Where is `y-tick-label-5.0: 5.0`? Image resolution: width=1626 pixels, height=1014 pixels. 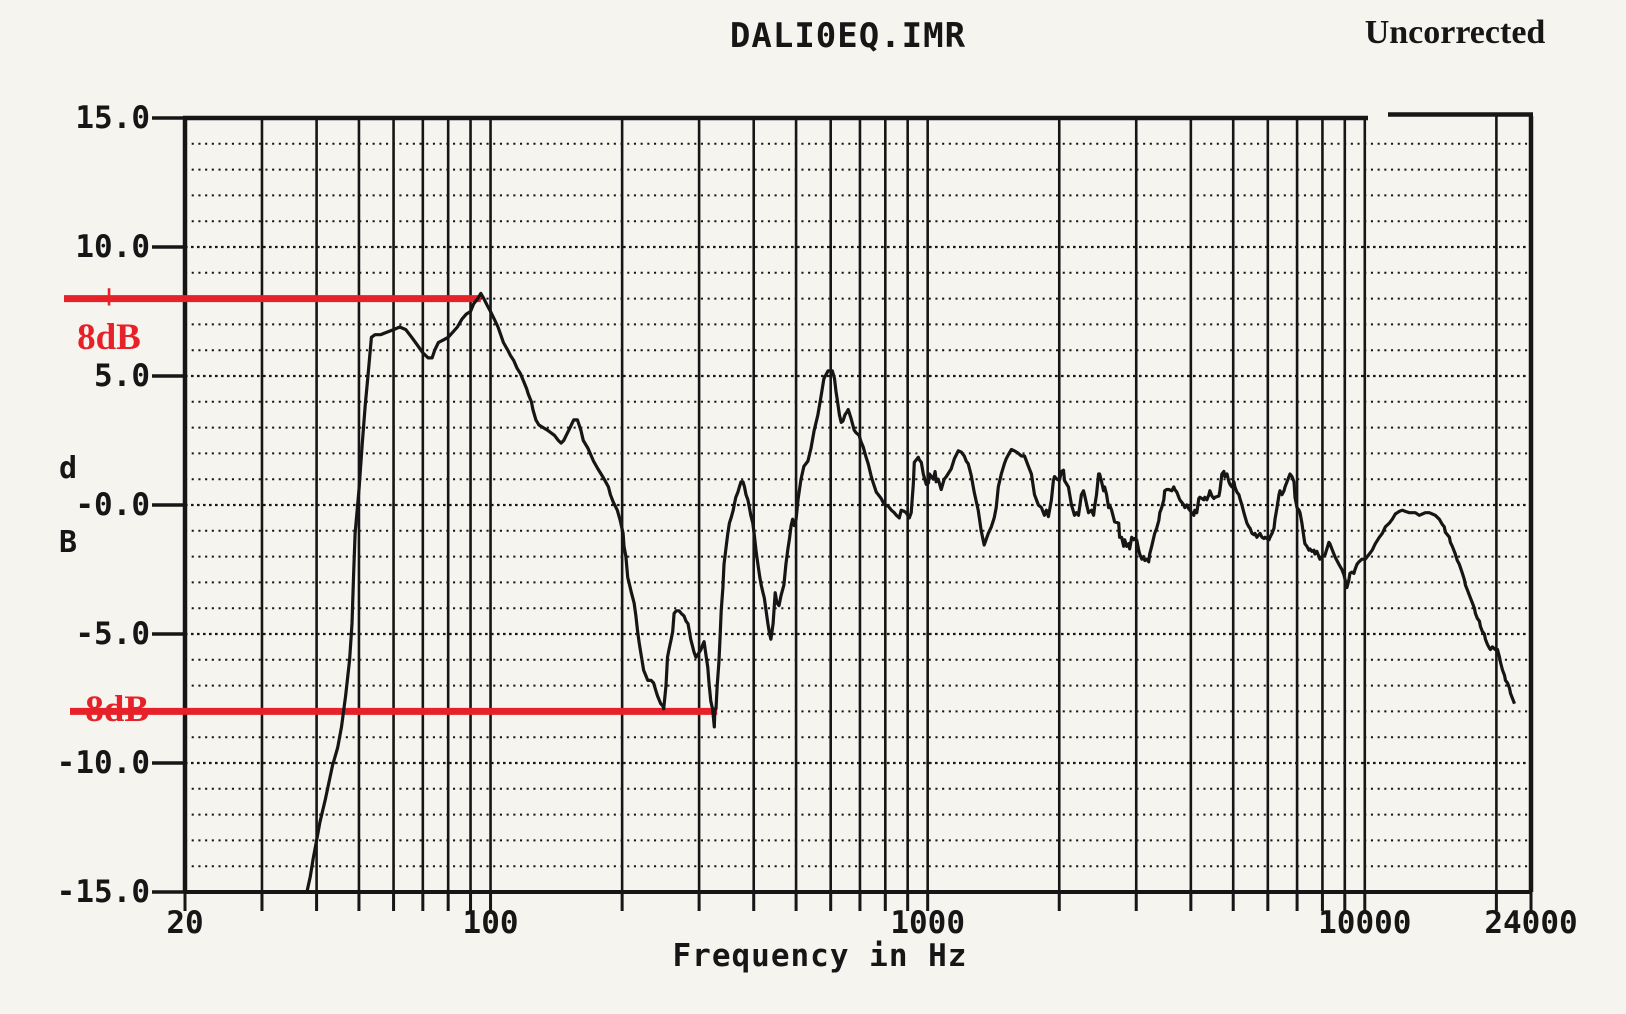 y-tick-label-5.0: 5.0 is located at coordinates (122, 376).